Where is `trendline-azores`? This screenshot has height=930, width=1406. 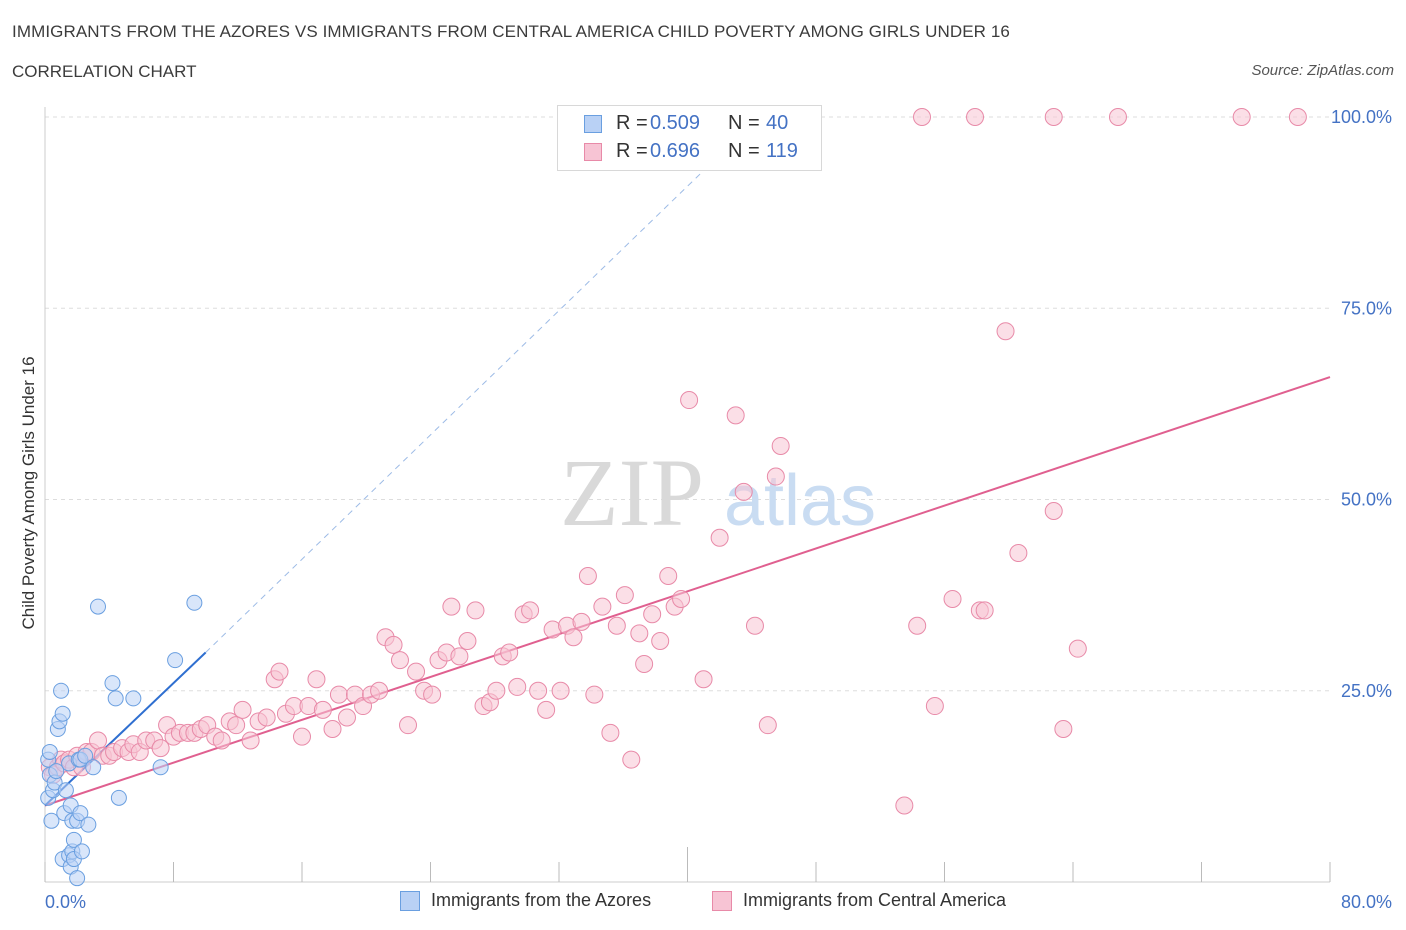 trendline-azores is located at coordinates (125, 729).